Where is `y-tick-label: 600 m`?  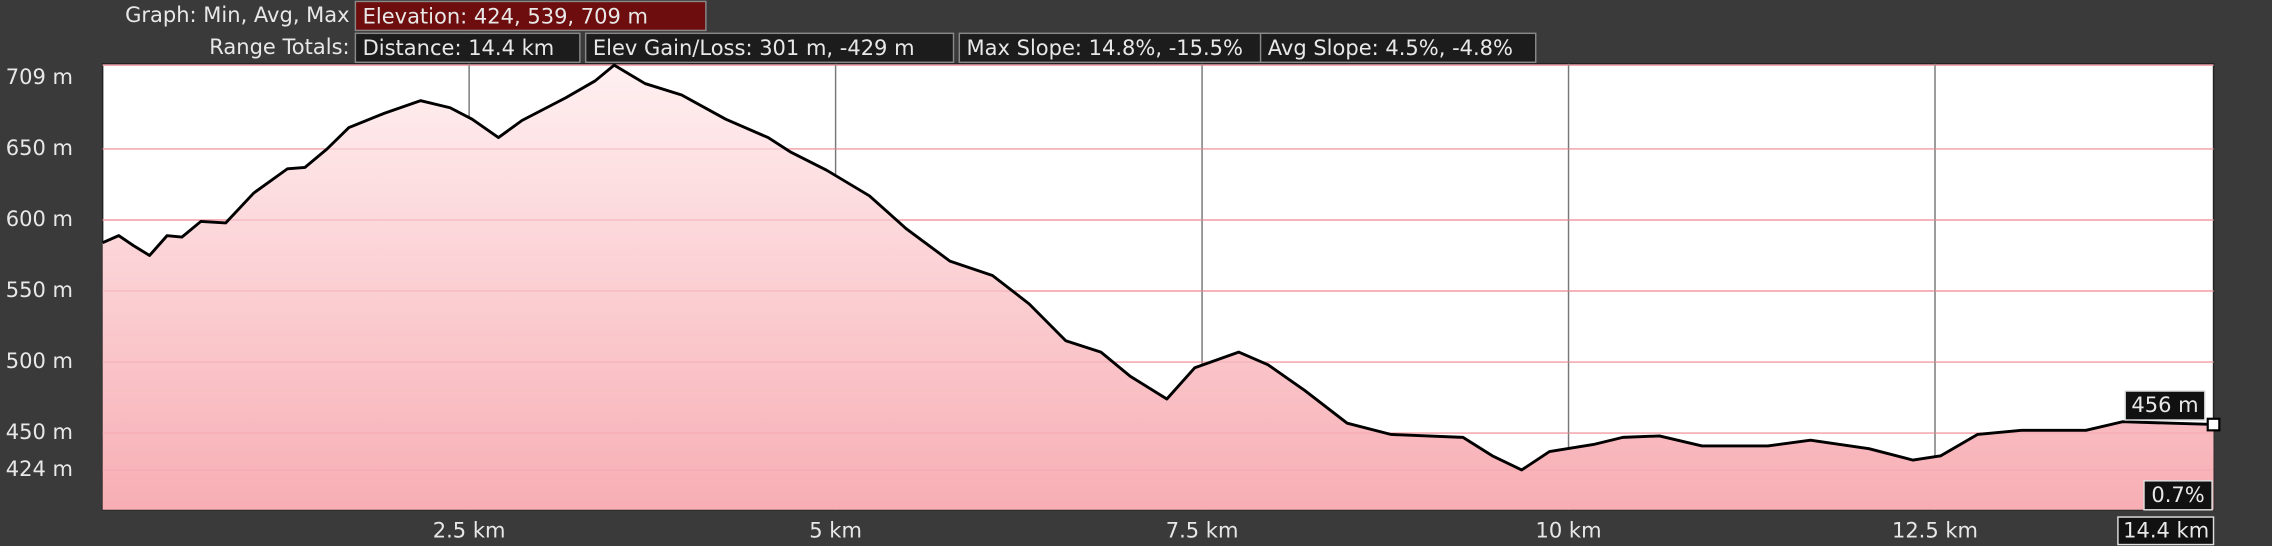 y-tick-label: 600 m is located at coordinates (39, 219).